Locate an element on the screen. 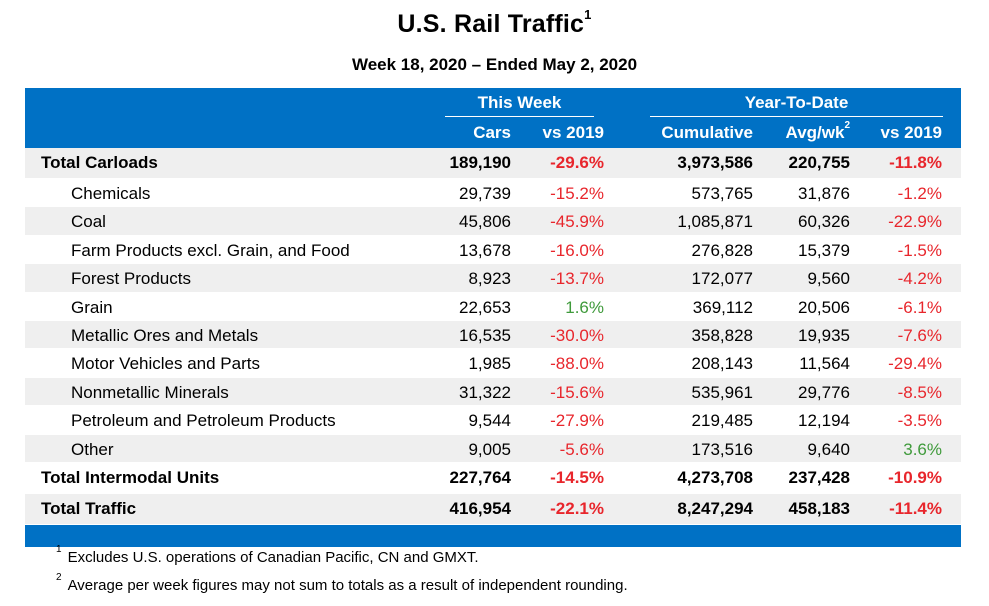 The image size is (989, 606). page-subtitle: Week 18, 2020 – Ended May 2, 2020 is located at coordinates (494, 64).